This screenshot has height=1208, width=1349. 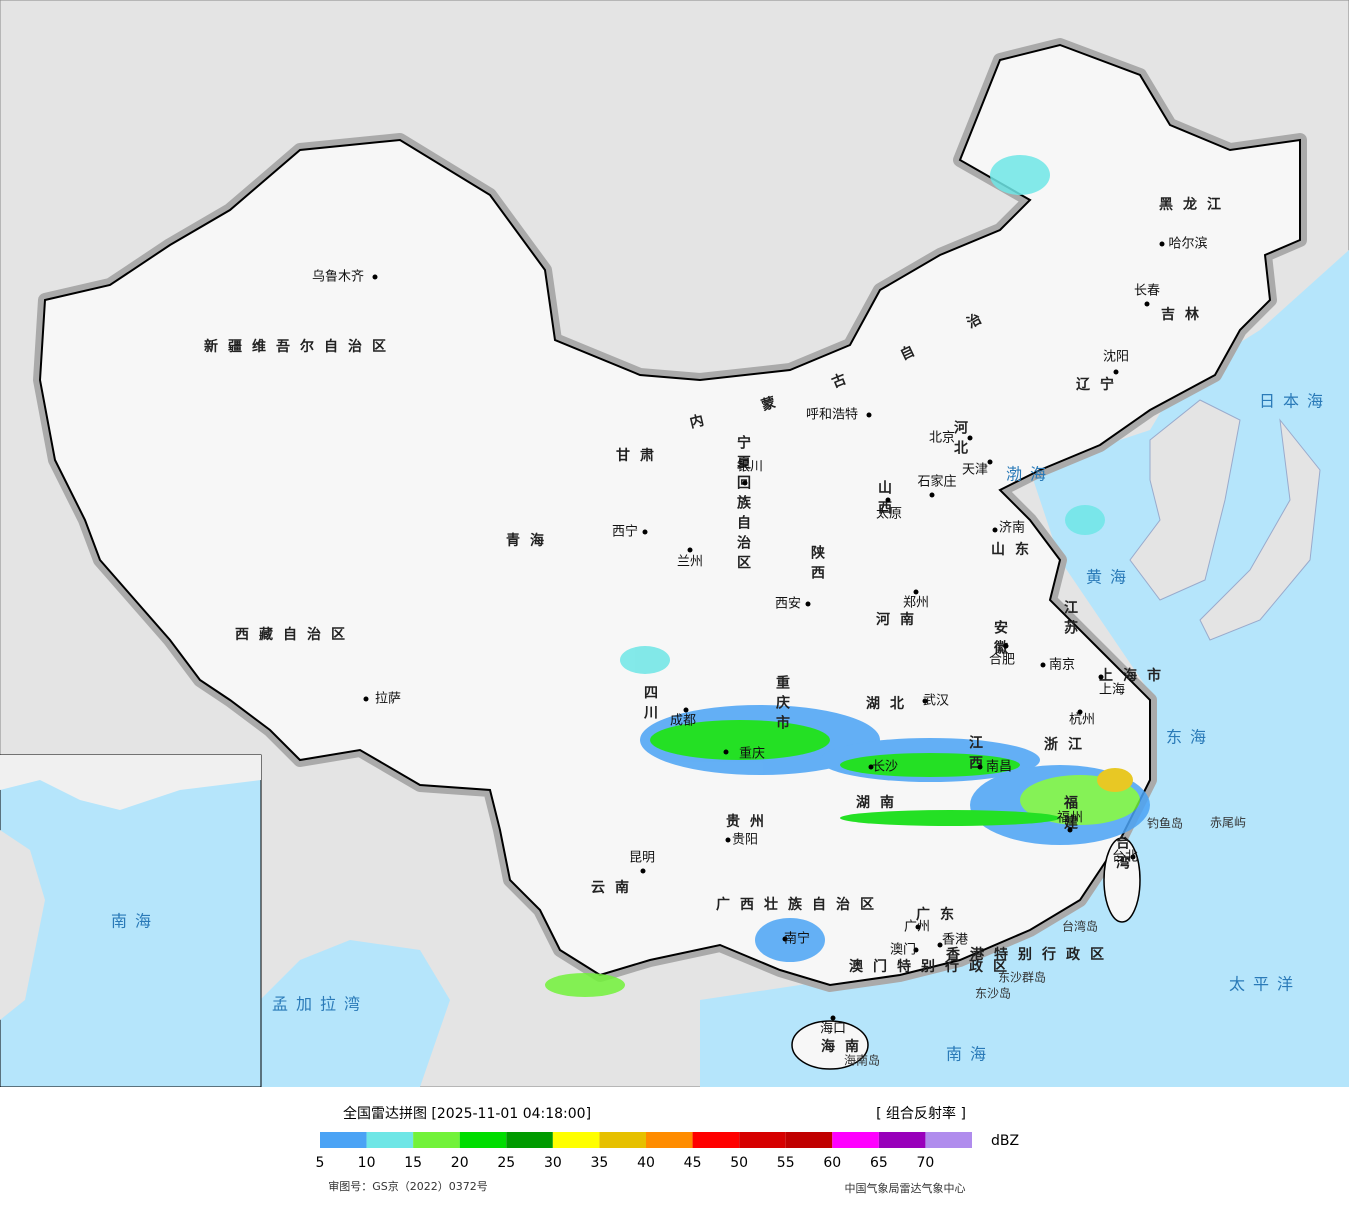 I want to click on taiwan-island, so click(x=1122, y=880).